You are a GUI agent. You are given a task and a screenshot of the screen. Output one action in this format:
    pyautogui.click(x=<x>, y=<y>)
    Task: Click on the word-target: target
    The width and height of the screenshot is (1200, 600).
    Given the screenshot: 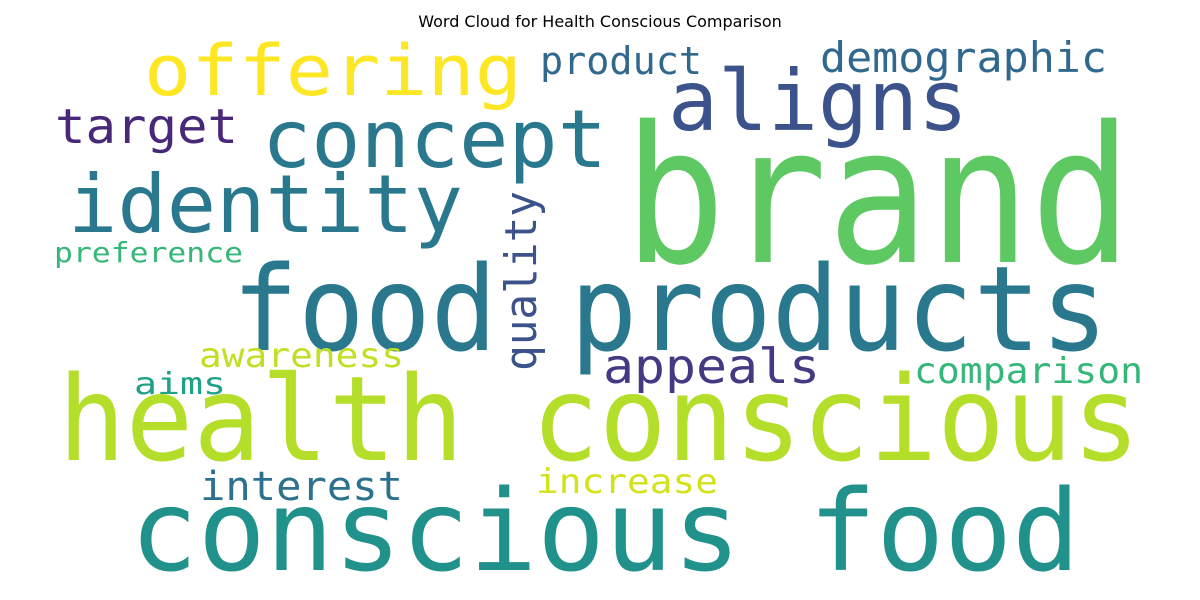 What is the action you would take?
    pyautogui.click(x=146, y=127)
    